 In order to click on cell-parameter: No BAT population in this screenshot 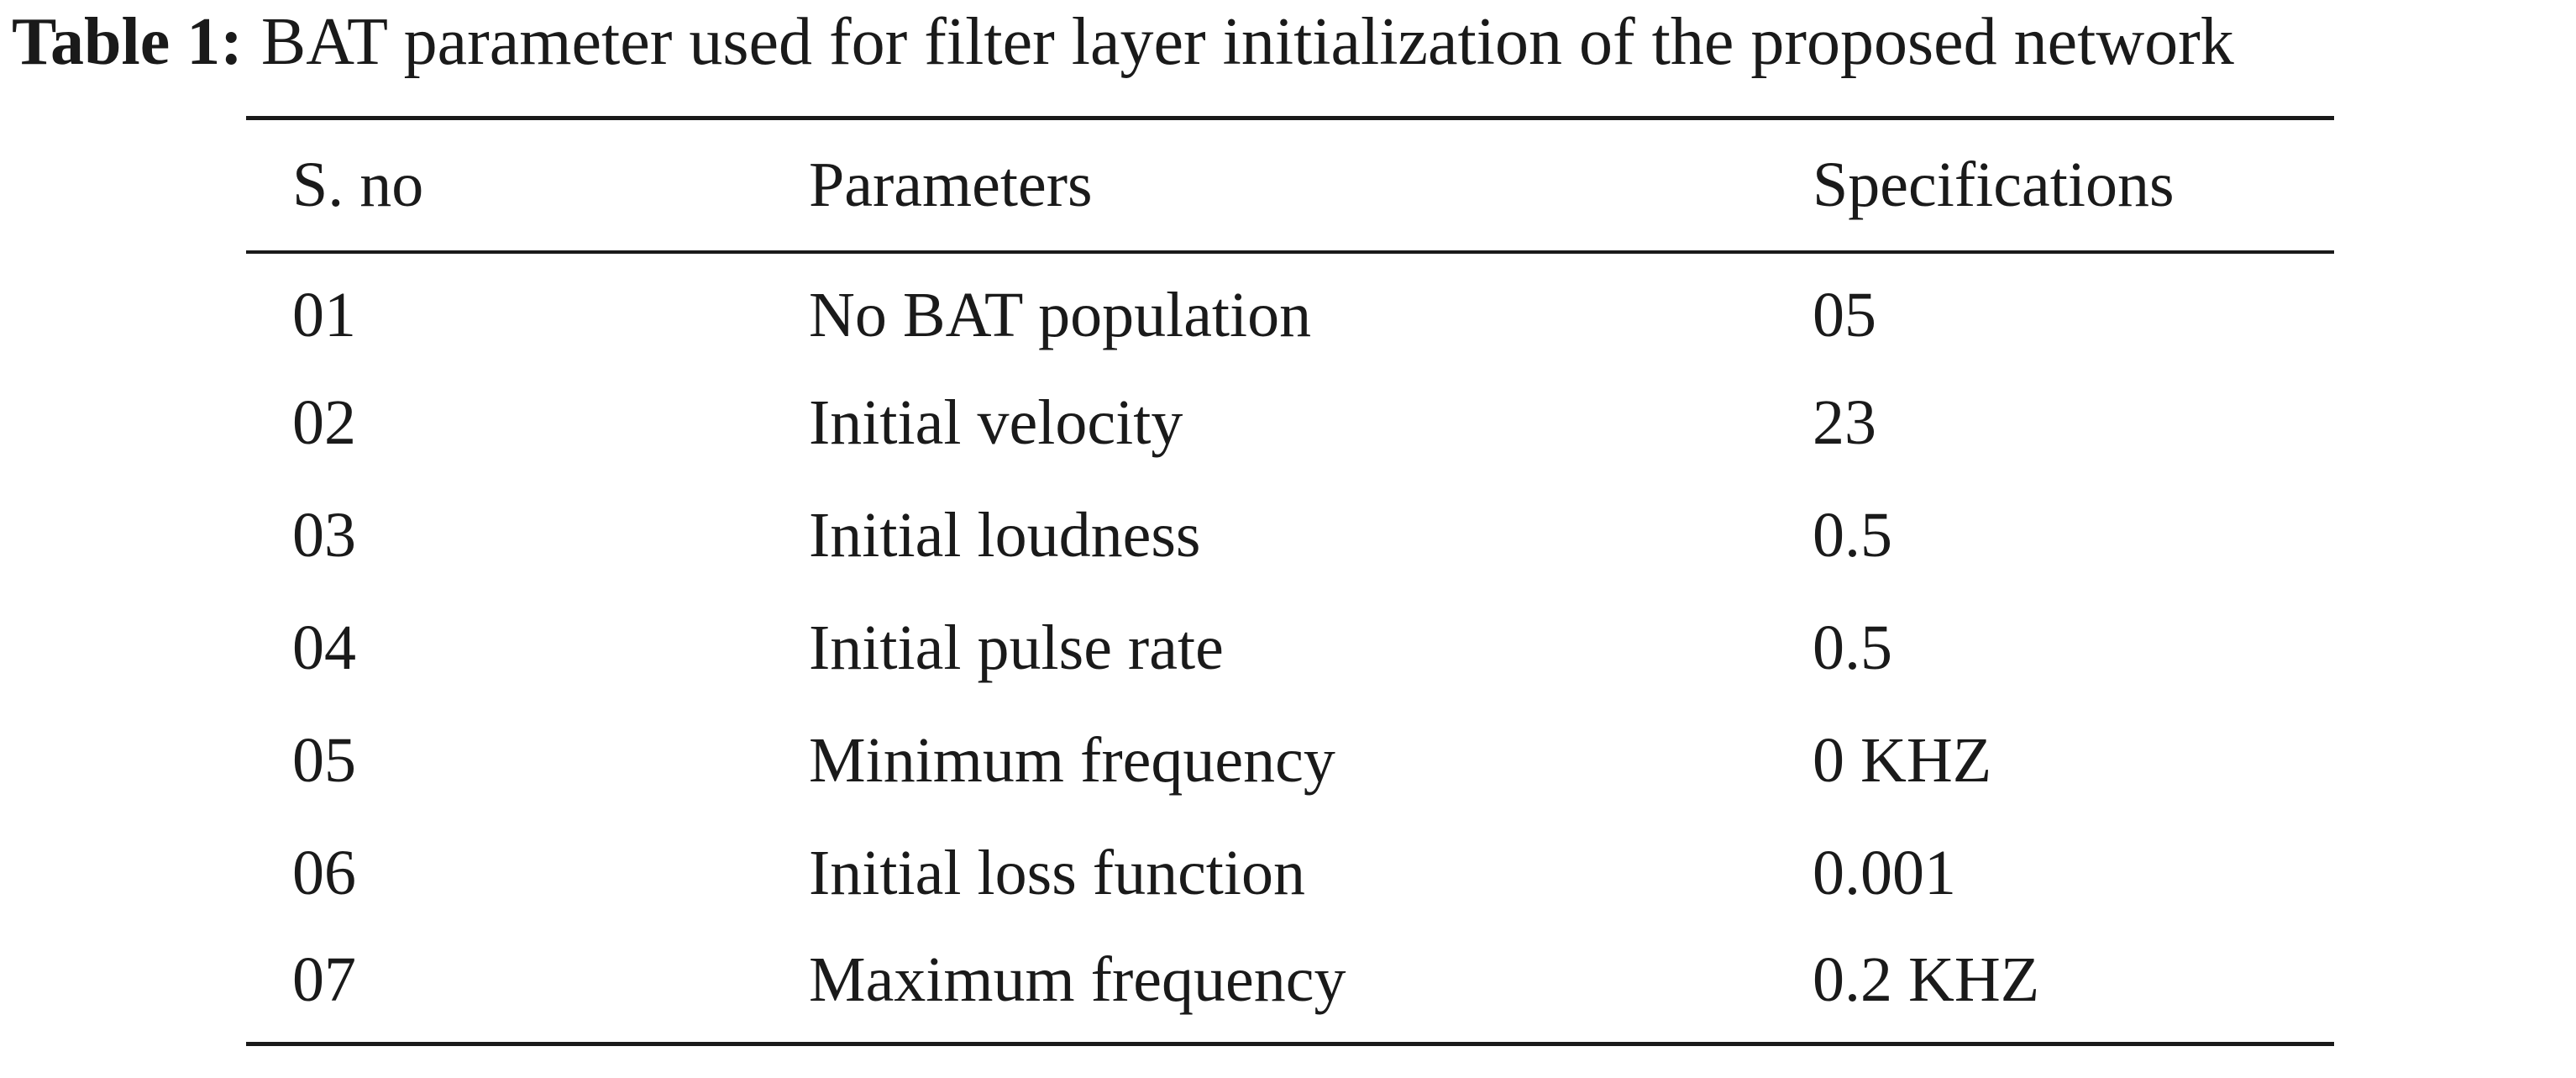, I will do `click(1060, 314)`.